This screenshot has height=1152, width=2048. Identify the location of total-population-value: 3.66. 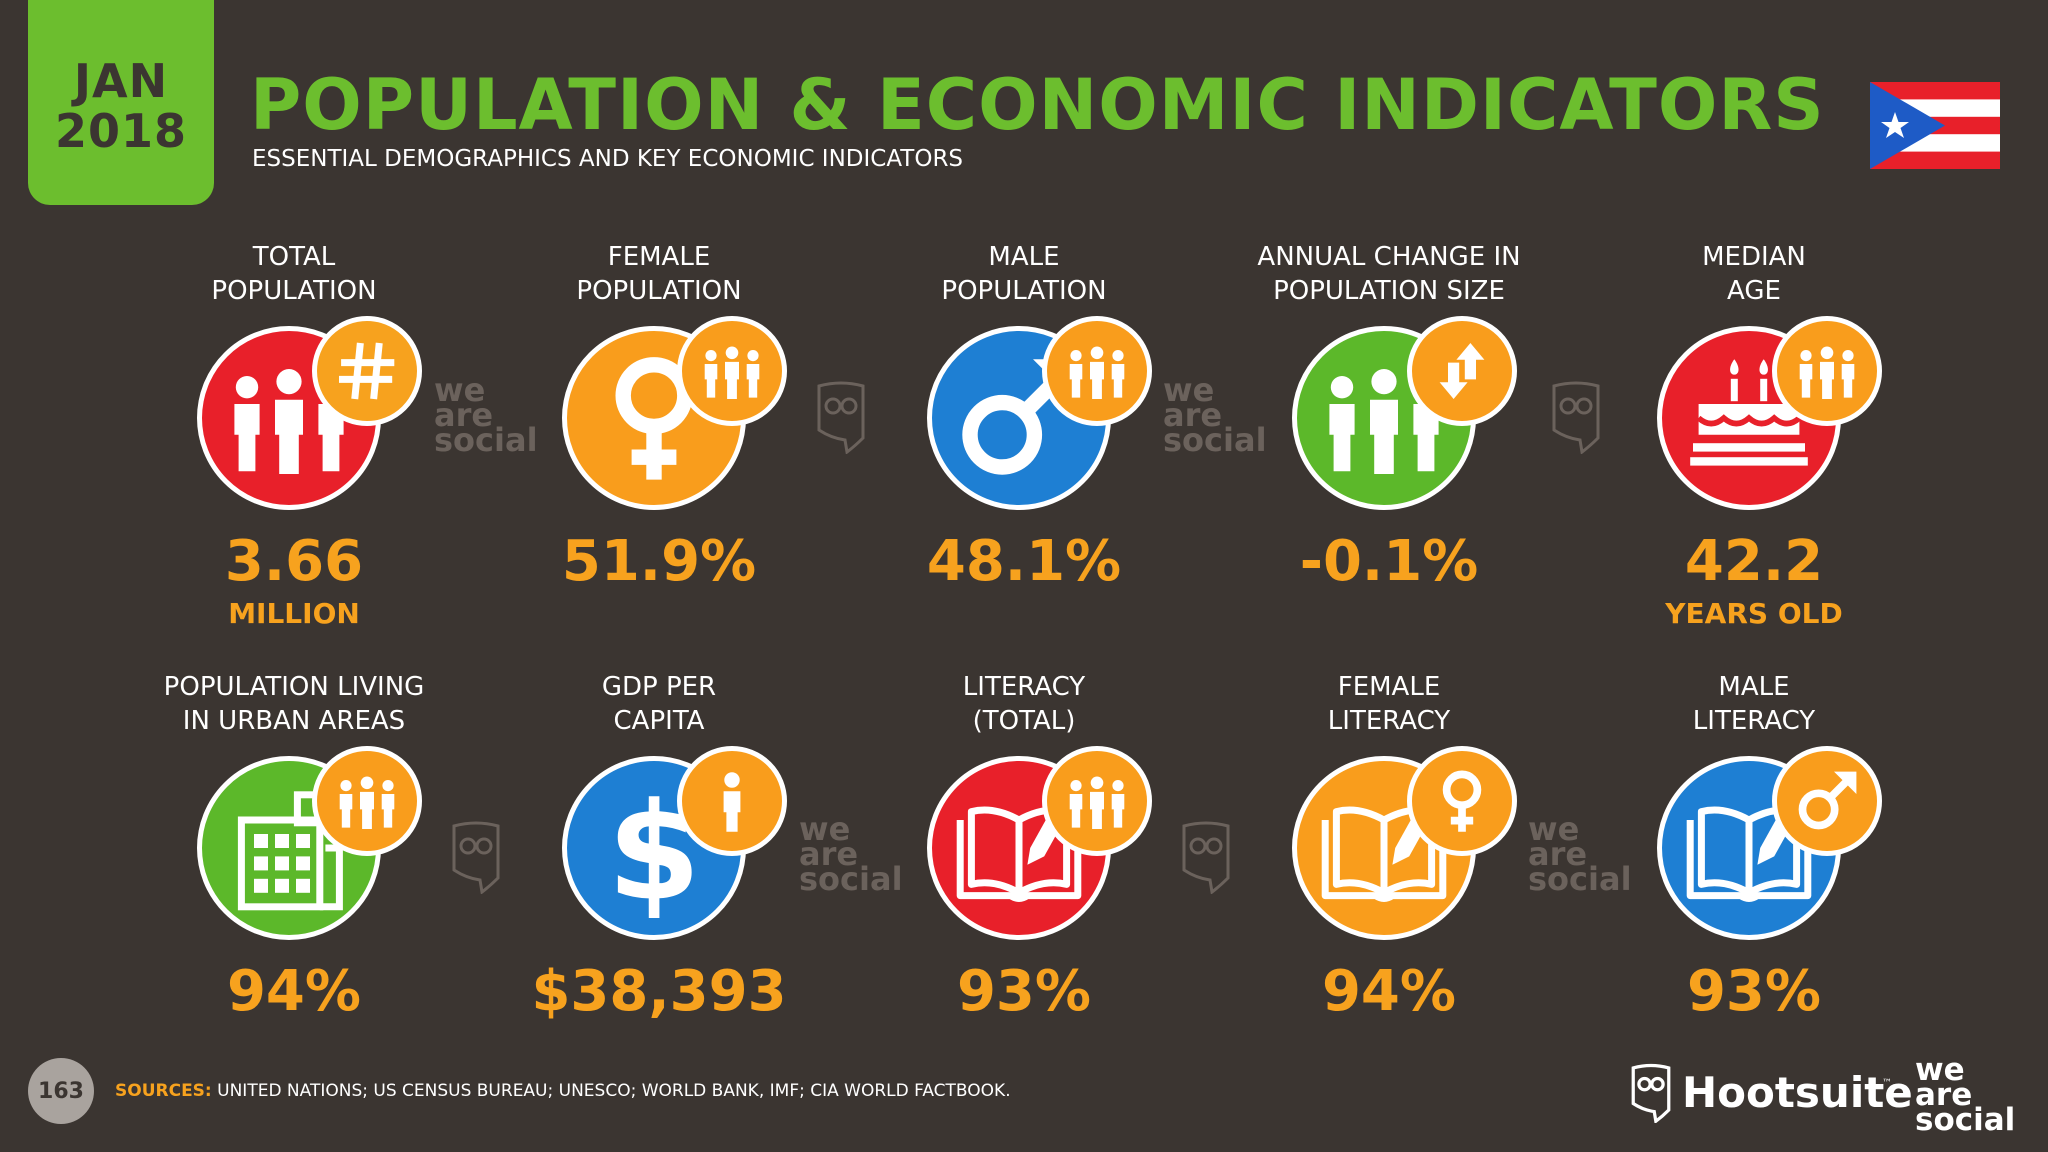
(294, 561).